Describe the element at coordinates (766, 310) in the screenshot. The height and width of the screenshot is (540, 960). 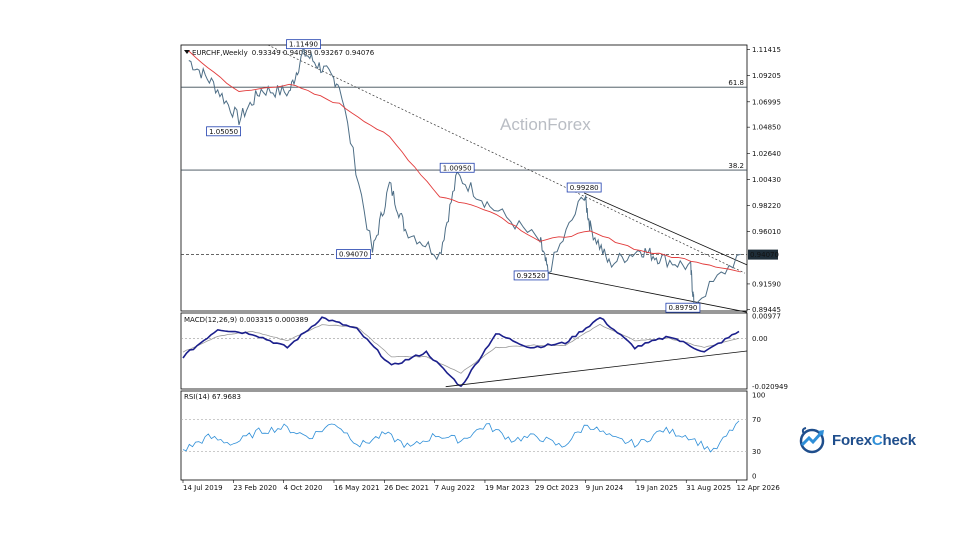
I see `price-axis-label: 0.89445` at that location.